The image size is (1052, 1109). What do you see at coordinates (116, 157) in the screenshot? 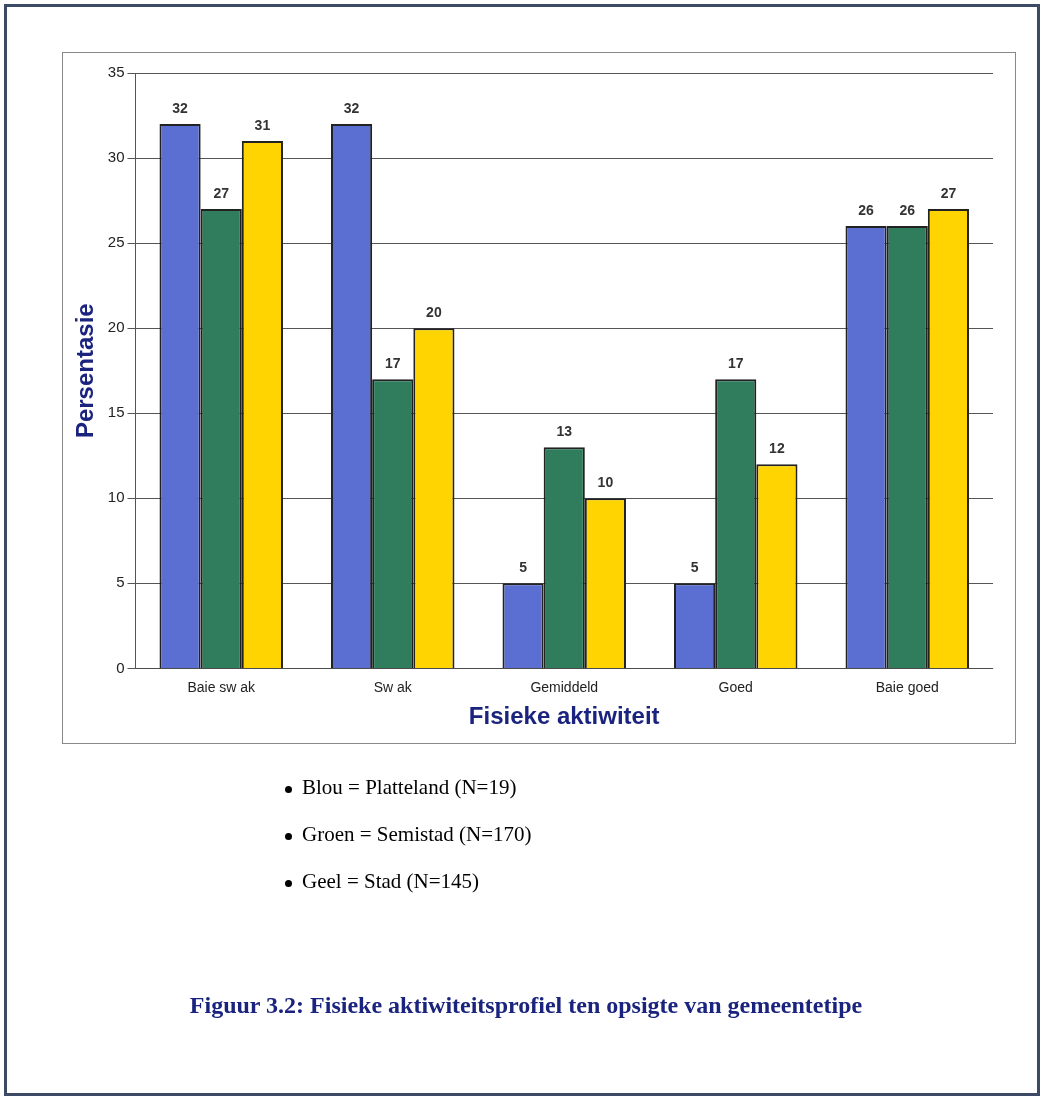
I see `y-tick-label: 30` at bounding box center [116, 157].